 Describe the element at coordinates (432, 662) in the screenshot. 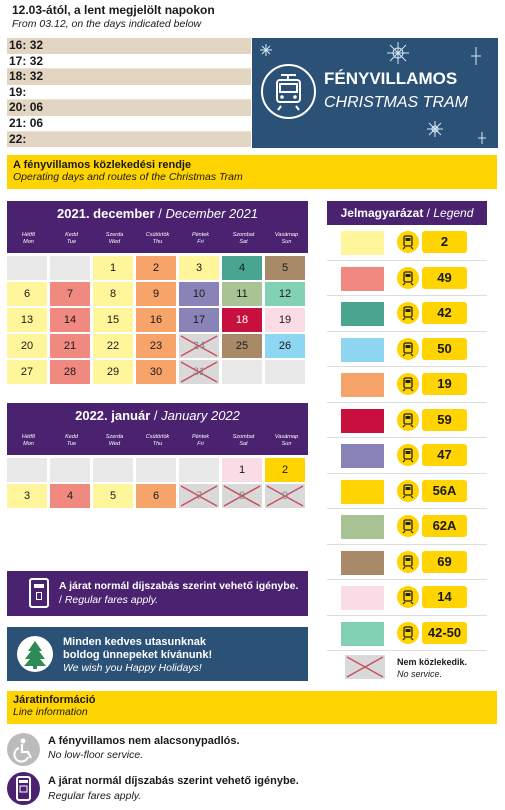

I see `no-service-label: Nem közlekedik.` at that location.